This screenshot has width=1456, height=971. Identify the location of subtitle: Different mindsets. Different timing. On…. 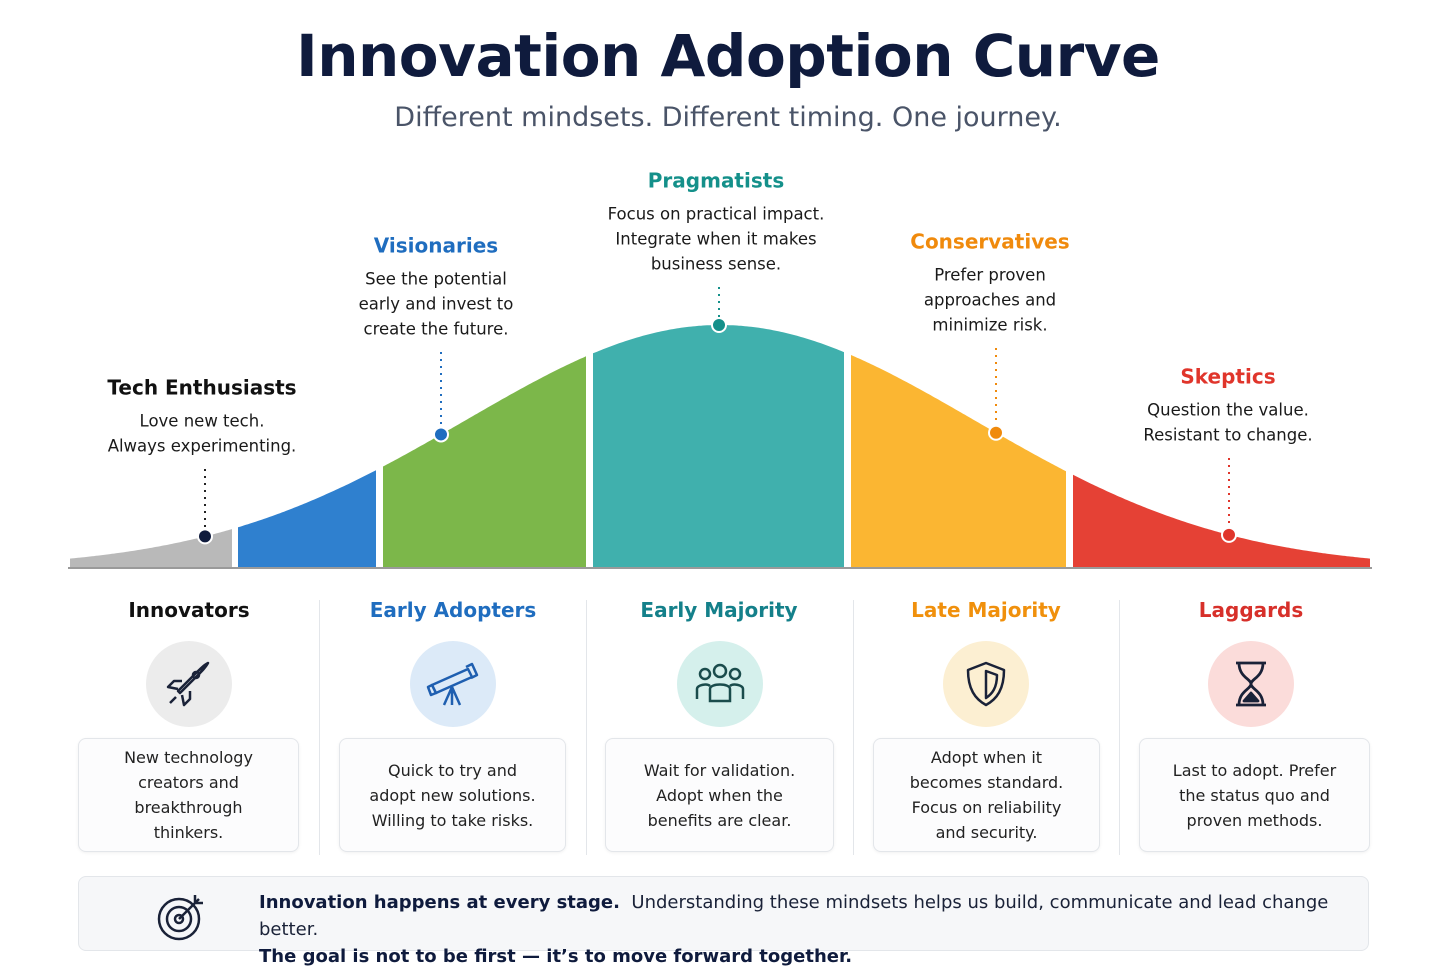
(728, 117).